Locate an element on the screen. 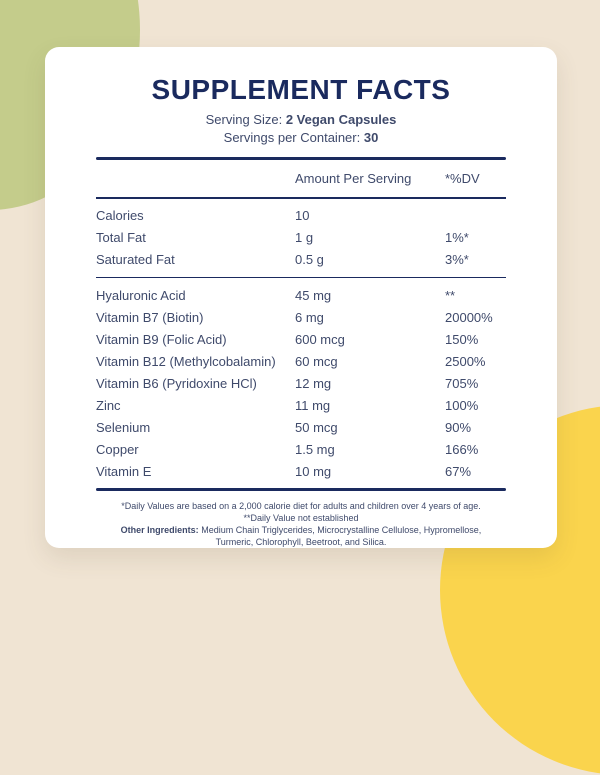 The image size is (600, 775). nutrient-amount: 50 mcg is located at coordinates (316, 427).